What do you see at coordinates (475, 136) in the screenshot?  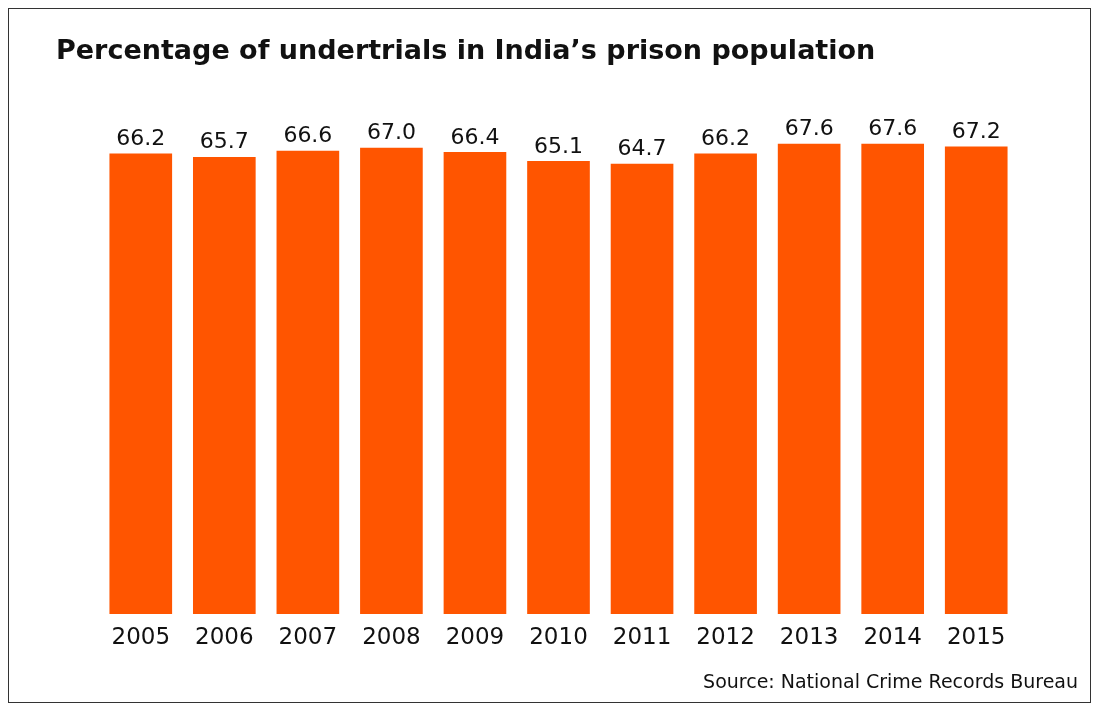 I see `data-label: 66.4` at bounding box center [475, 136].